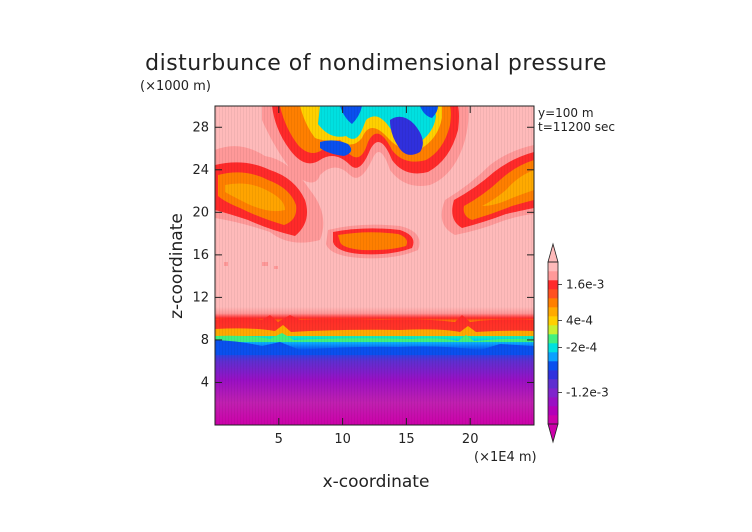 The height and width of the screenshot is (532, 752). I want to click on x-tick-label: 15, so click(406, 439).